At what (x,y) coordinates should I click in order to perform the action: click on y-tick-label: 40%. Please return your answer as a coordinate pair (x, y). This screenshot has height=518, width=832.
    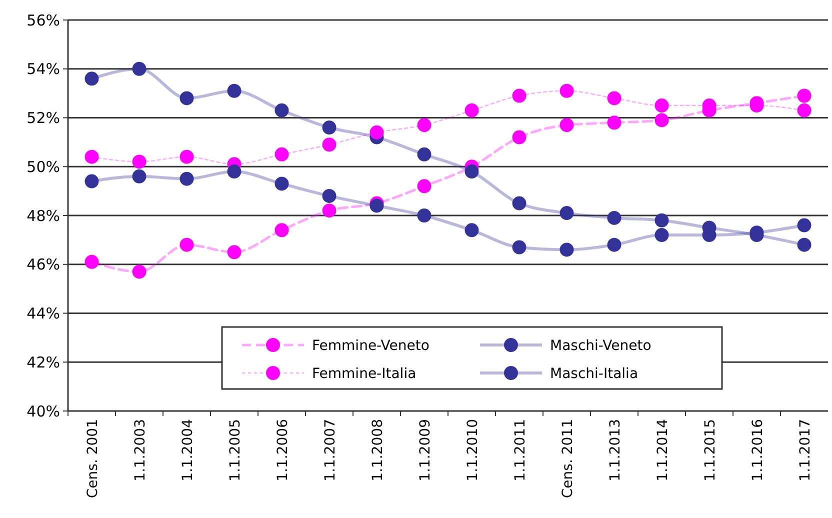
    Looking at the image, I should click on (43, 411).